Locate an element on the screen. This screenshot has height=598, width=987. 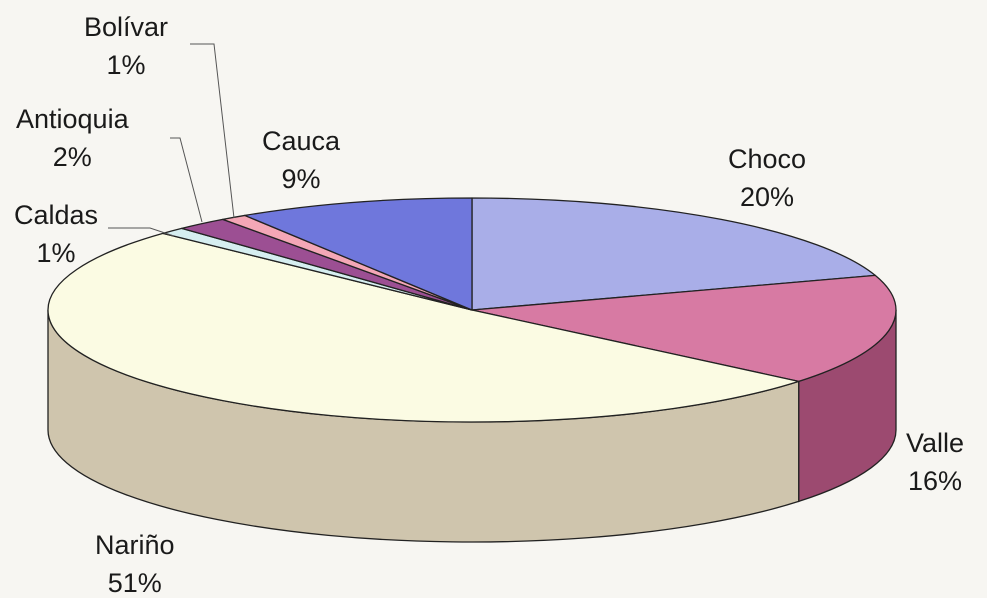
leader-line-caldas is located at coordinates (141, 232).